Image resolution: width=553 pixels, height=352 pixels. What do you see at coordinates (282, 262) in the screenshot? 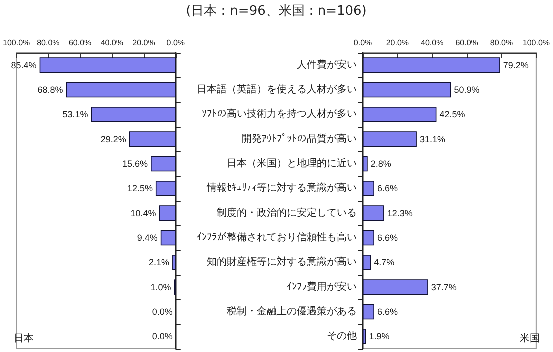
I see `y-tick-label: 知的財産権等に対する意識が高い` at bounding box center [282, 262].